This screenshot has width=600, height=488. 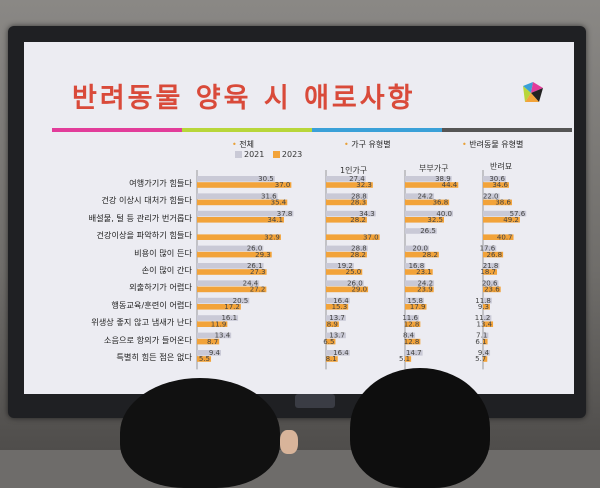 I want to click on data-label: 40.7, so click(x=505, y=237).